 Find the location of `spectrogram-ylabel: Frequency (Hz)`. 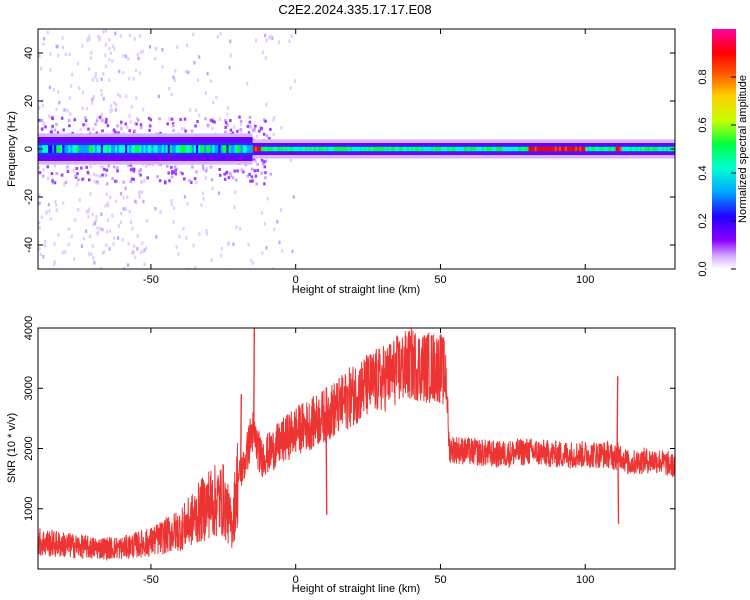

spectrogram-ylabel: Frequency (Hz) is located at coordinates (12, 149).